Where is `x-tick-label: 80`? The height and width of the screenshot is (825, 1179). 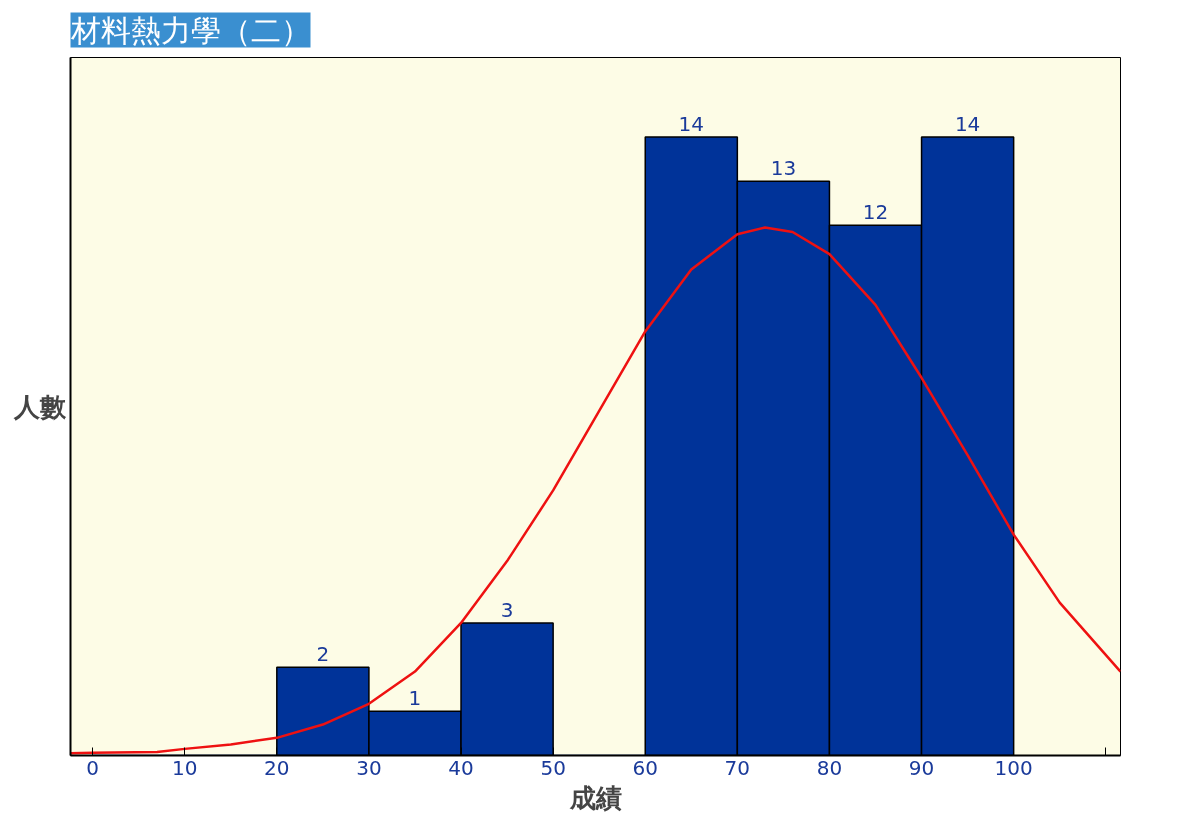
x-tick-label: 80 is located at coordinates (829, 767).